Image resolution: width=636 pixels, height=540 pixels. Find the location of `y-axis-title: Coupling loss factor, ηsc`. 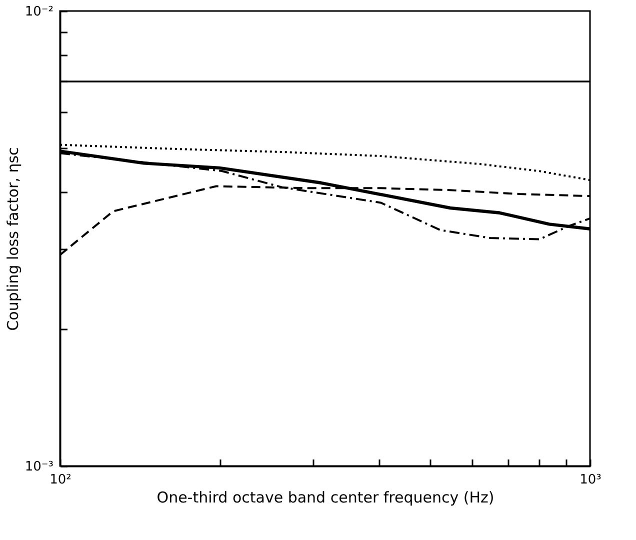

y-axis-title: Coupling loss factor, ηsc is located at coordinates (13, 239).